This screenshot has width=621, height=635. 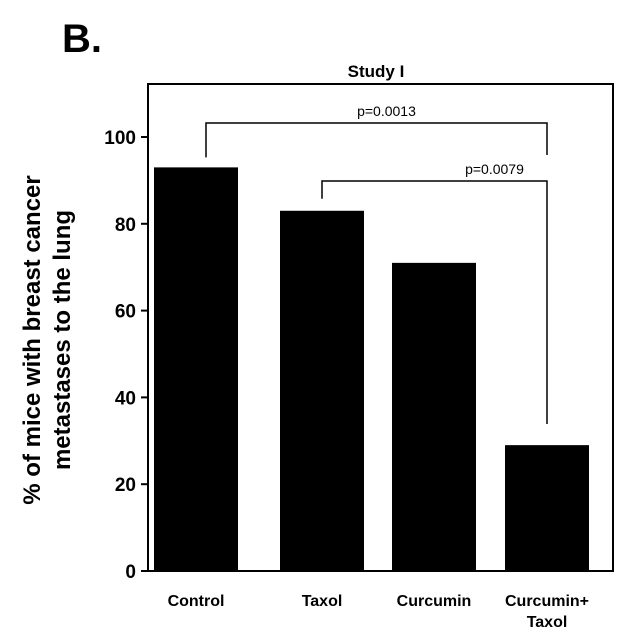 What do you see at coordinates (125, 398) in the screenshot?
I see `y-tick-label: 40` at bounding box center [125, 398].